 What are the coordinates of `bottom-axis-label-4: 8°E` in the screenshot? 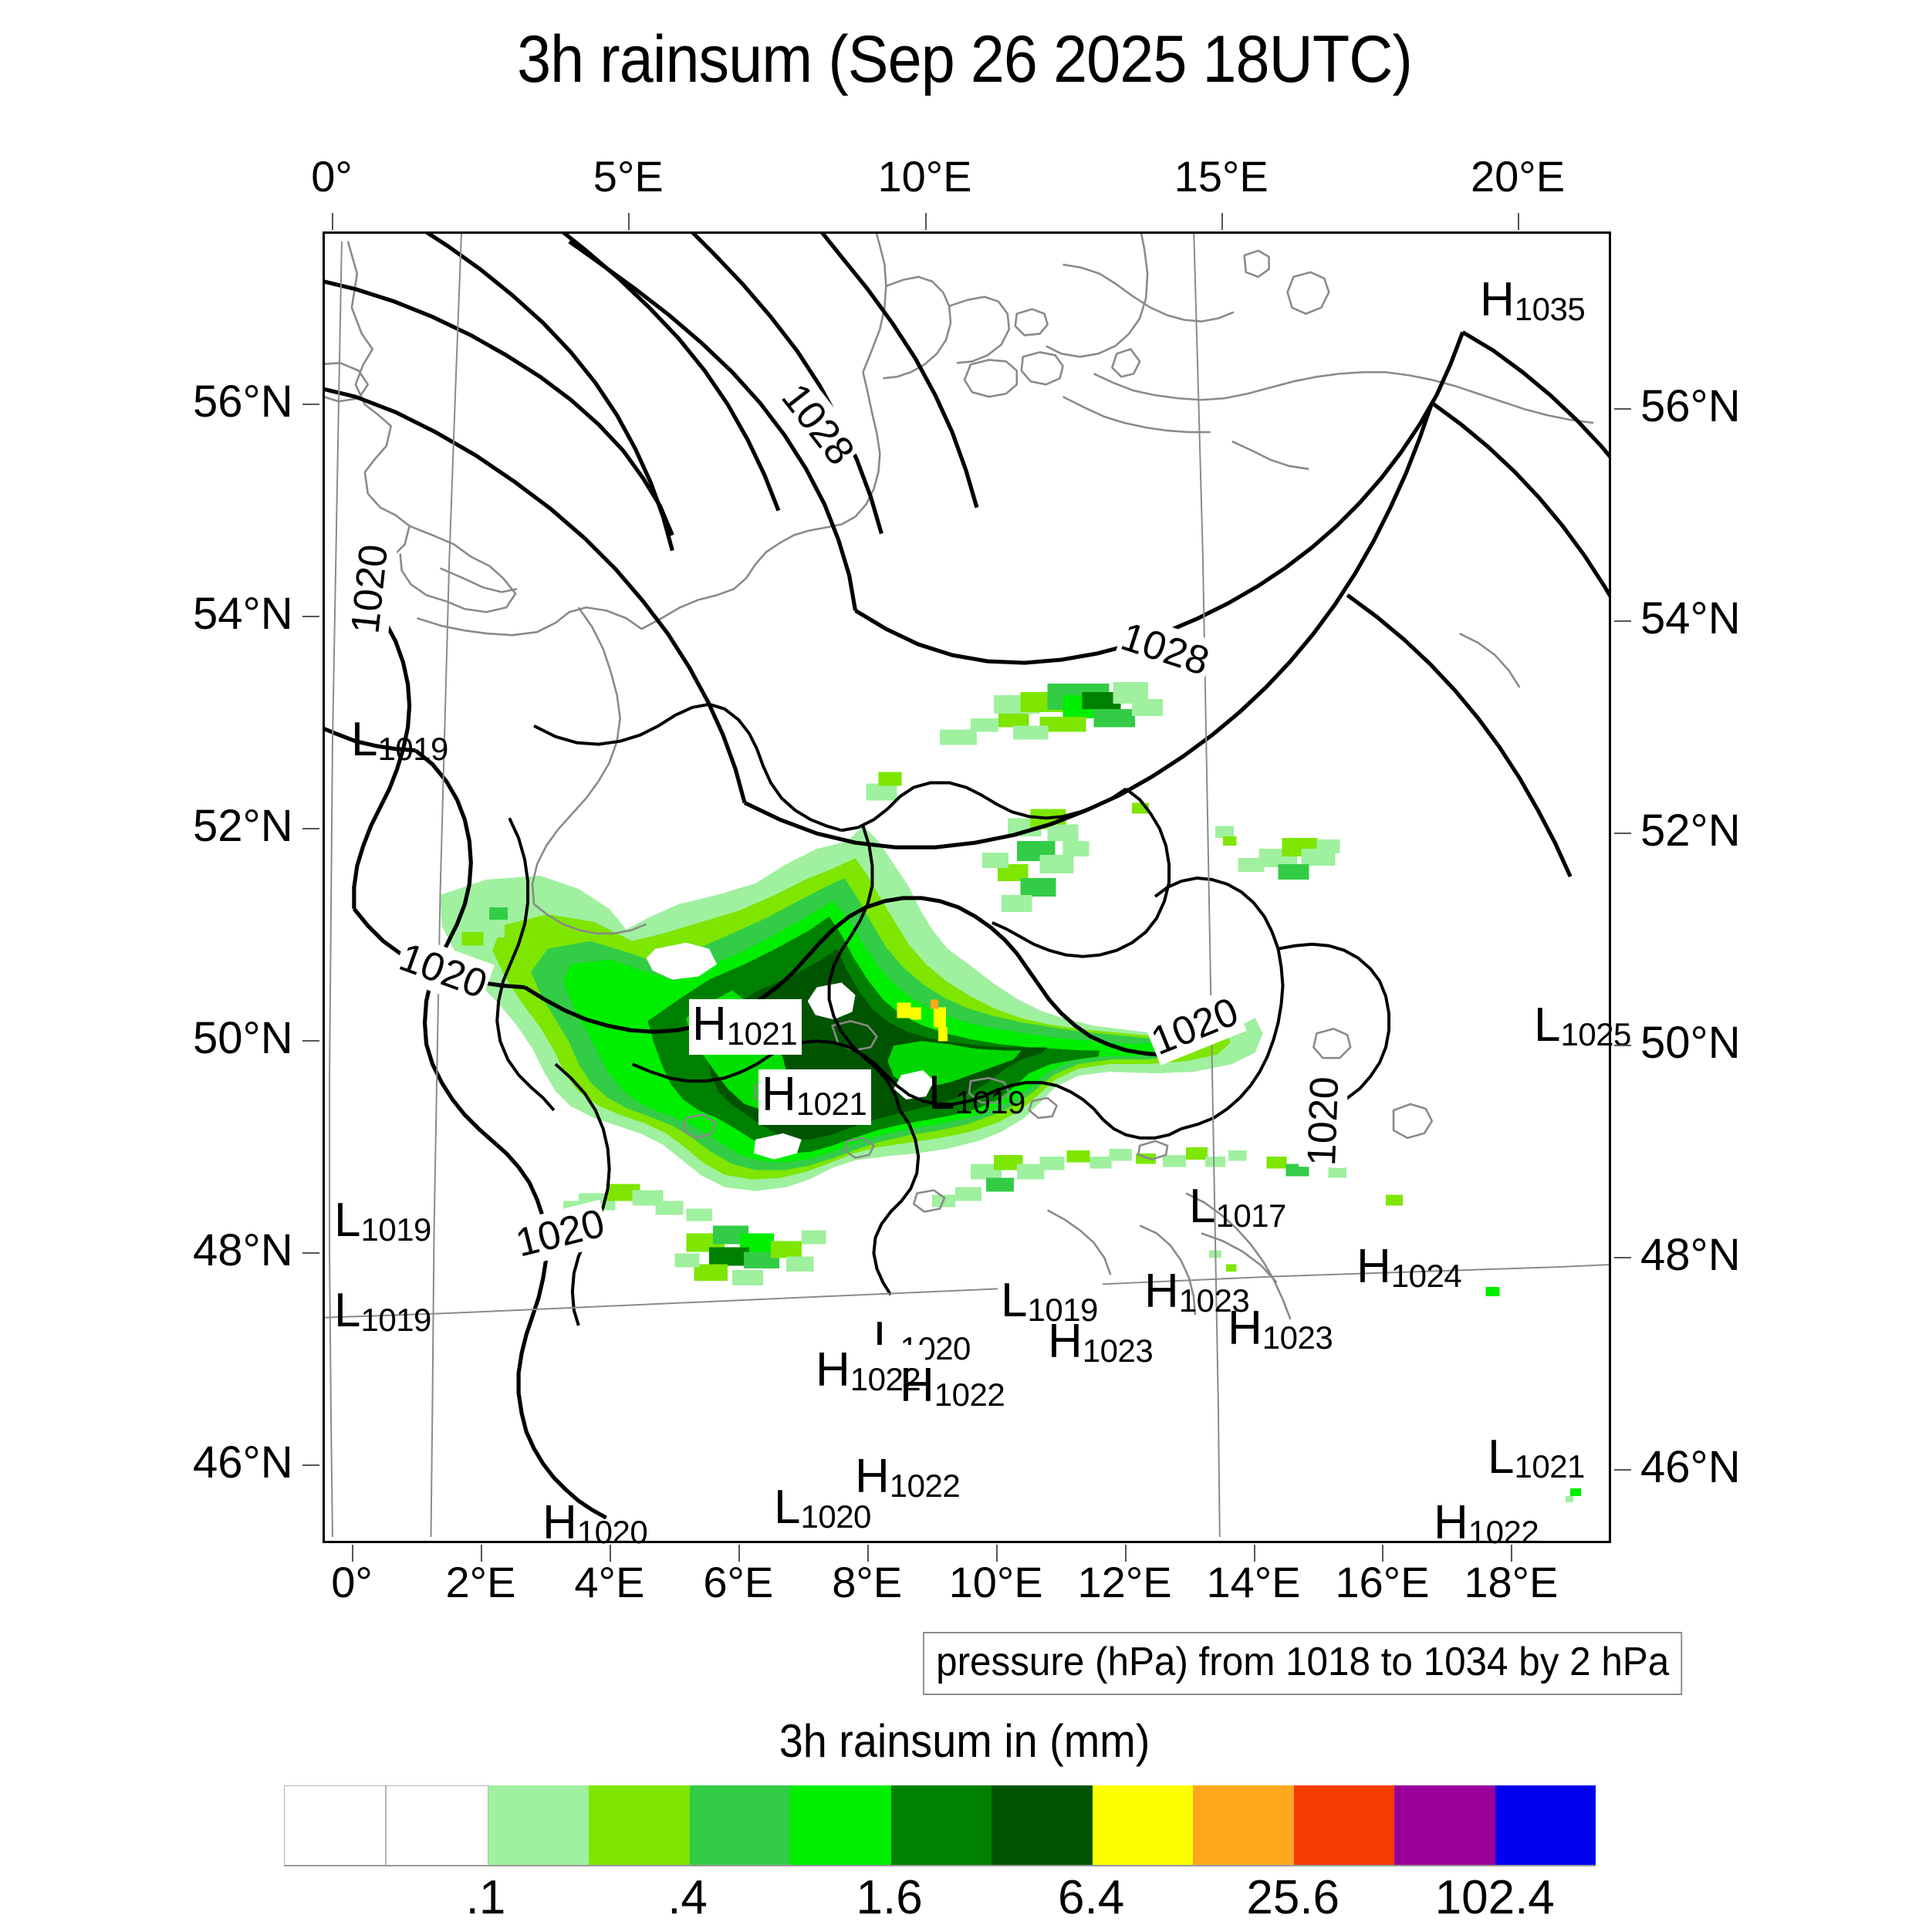 It's located at (867, 1582).